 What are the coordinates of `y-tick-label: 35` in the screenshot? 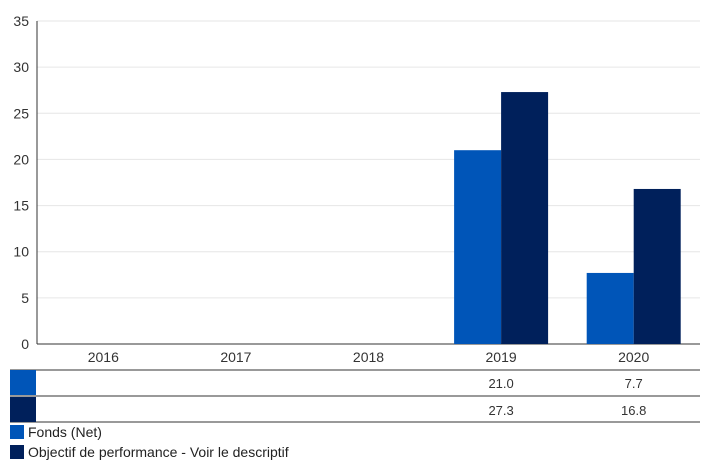 It's located at (21, 21).